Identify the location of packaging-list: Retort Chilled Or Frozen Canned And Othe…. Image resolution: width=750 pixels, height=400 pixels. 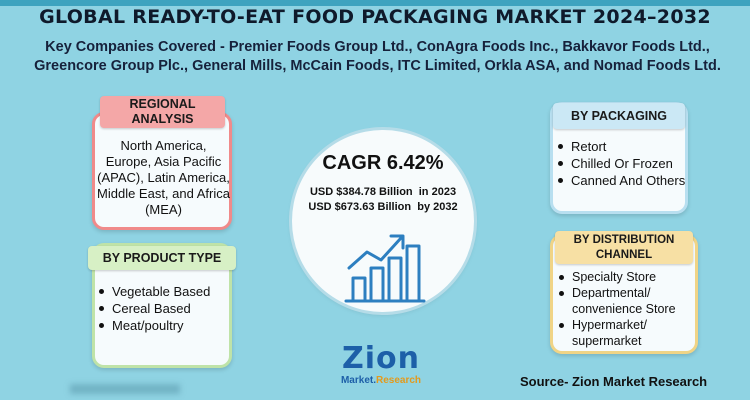
(621, 163).